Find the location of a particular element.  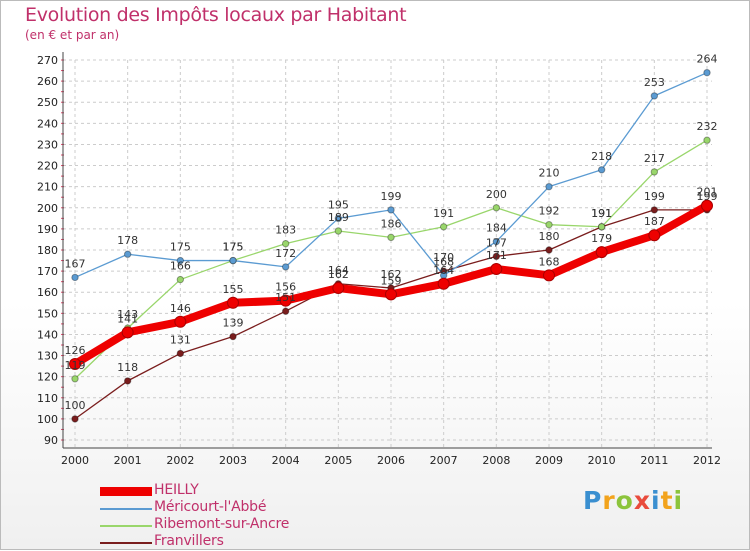

legend-swatch-mericourt is located at coordinates (126, 509).